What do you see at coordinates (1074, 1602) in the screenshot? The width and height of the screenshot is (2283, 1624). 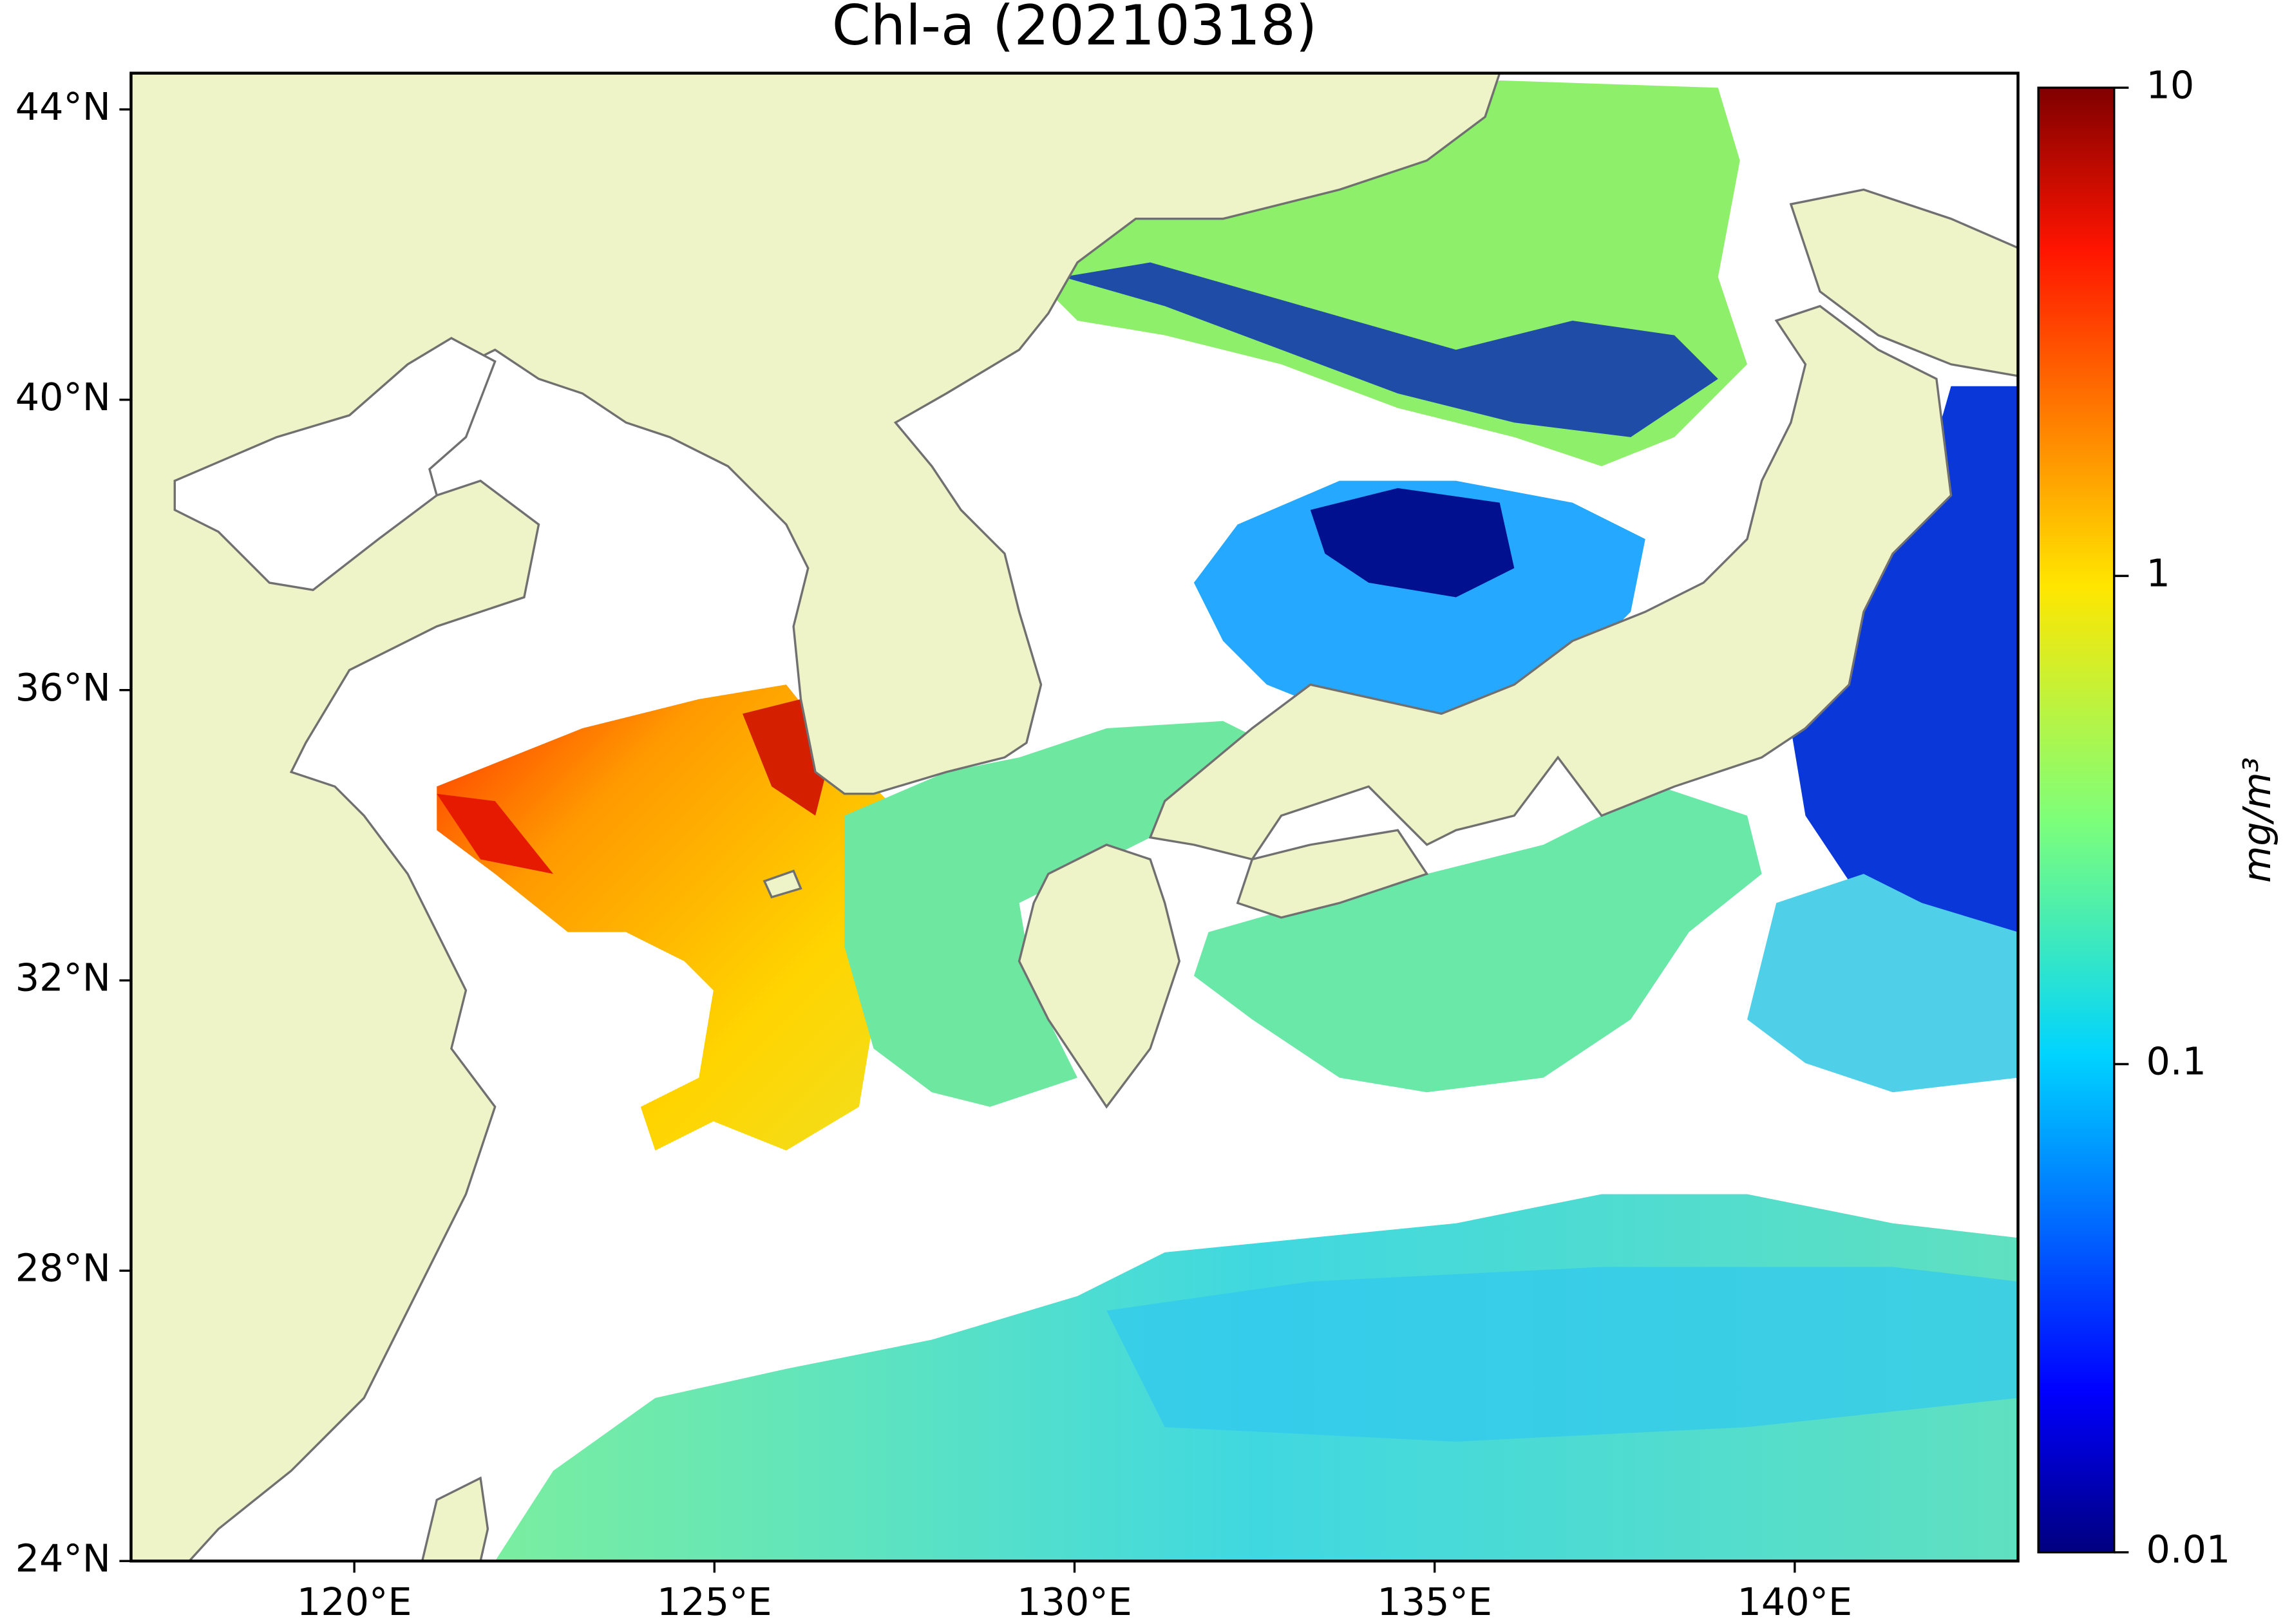 I see `x-tick-label: 130°E` at bounding box center [1074, 1602].